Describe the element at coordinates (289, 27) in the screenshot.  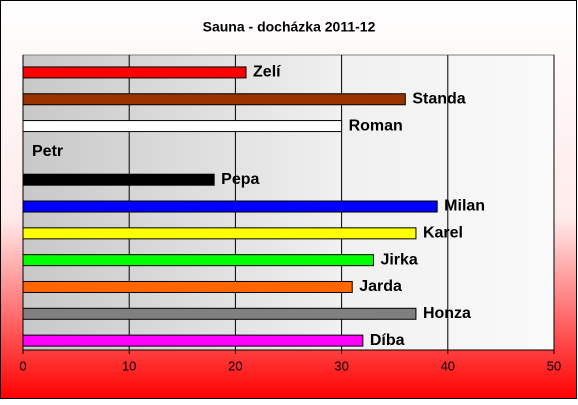
I see `chart-title: Sauna - docházka 2011-12` at that location.